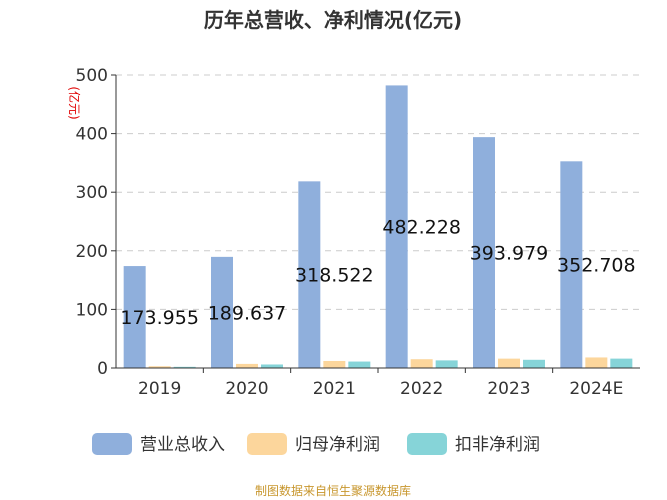 This screenshot has width=667, height=500. What do you see at coordinates (334, 276) in the screenshot?
I see `data-label: 318.522` at bounding box center [334, 276].